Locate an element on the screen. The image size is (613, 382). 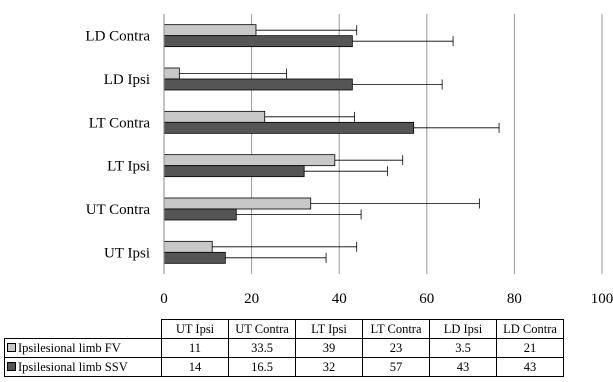
table-cell: 39 is located at coordinates (329, 348).